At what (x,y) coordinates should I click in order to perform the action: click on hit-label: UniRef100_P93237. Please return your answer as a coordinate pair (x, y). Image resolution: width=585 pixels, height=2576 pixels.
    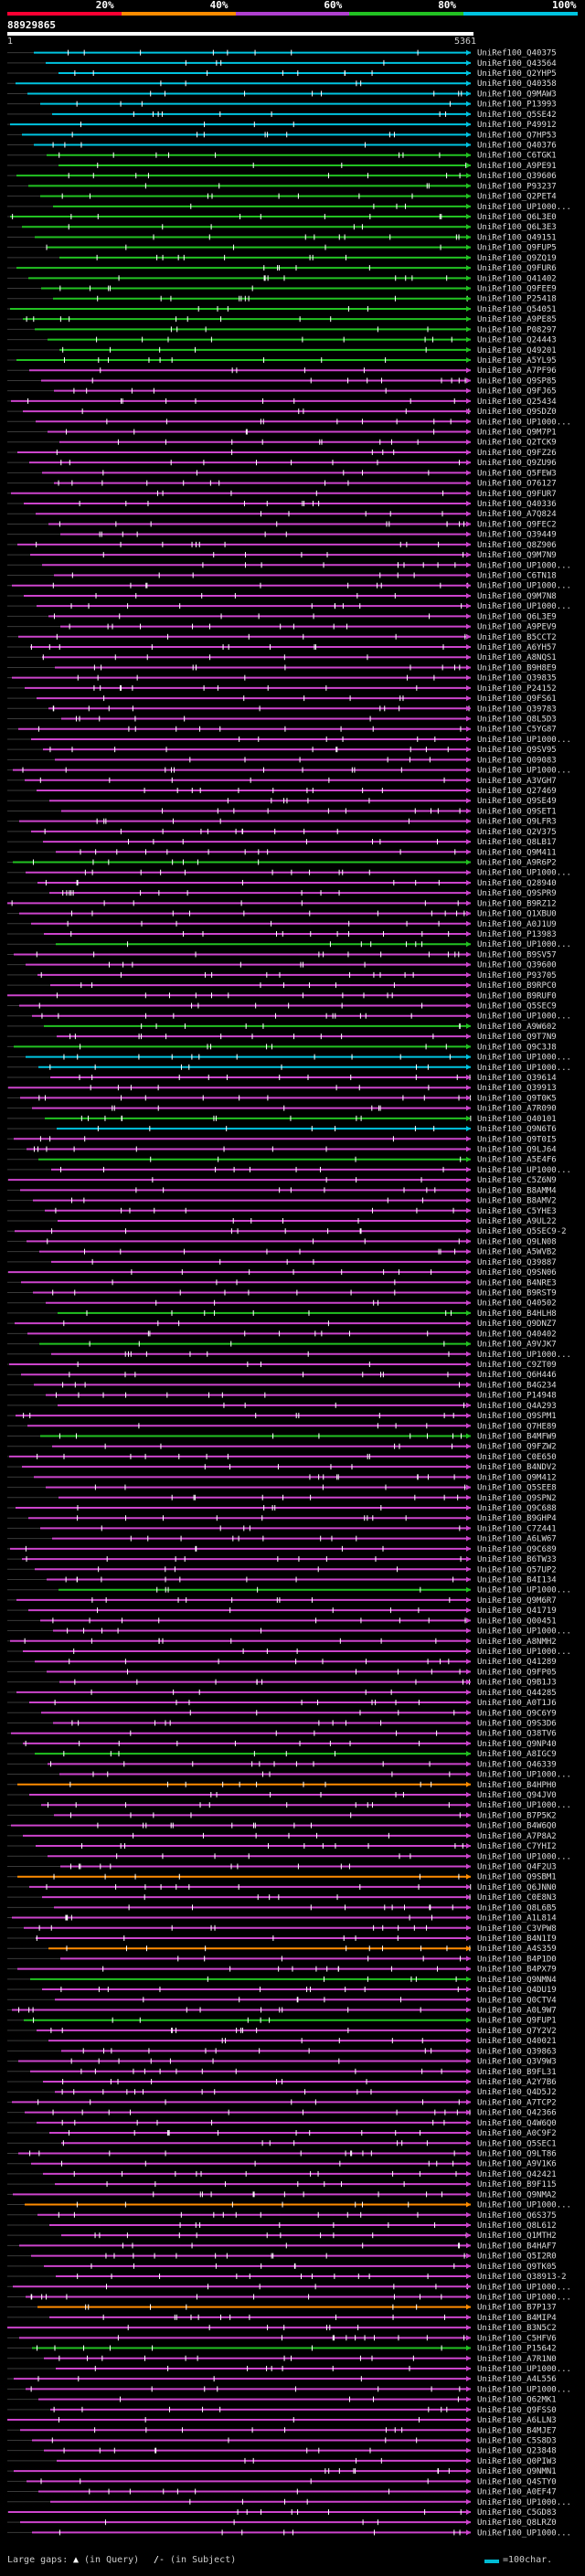
    Looking at the image, I should click on (517, 186).